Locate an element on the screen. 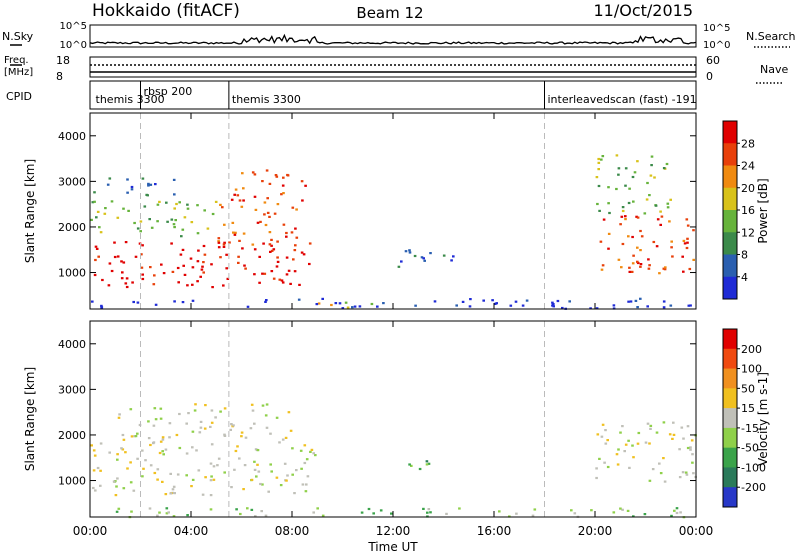 The height and width of the screenshot is (554, 800). cpid-label: CPID is located at coordinates (19, 96).